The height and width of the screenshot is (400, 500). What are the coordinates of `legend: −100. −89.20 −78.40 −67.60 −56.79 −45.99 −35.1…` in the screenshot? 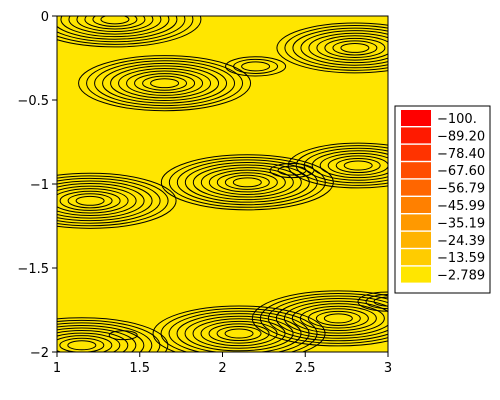 It's located at (442, 199).